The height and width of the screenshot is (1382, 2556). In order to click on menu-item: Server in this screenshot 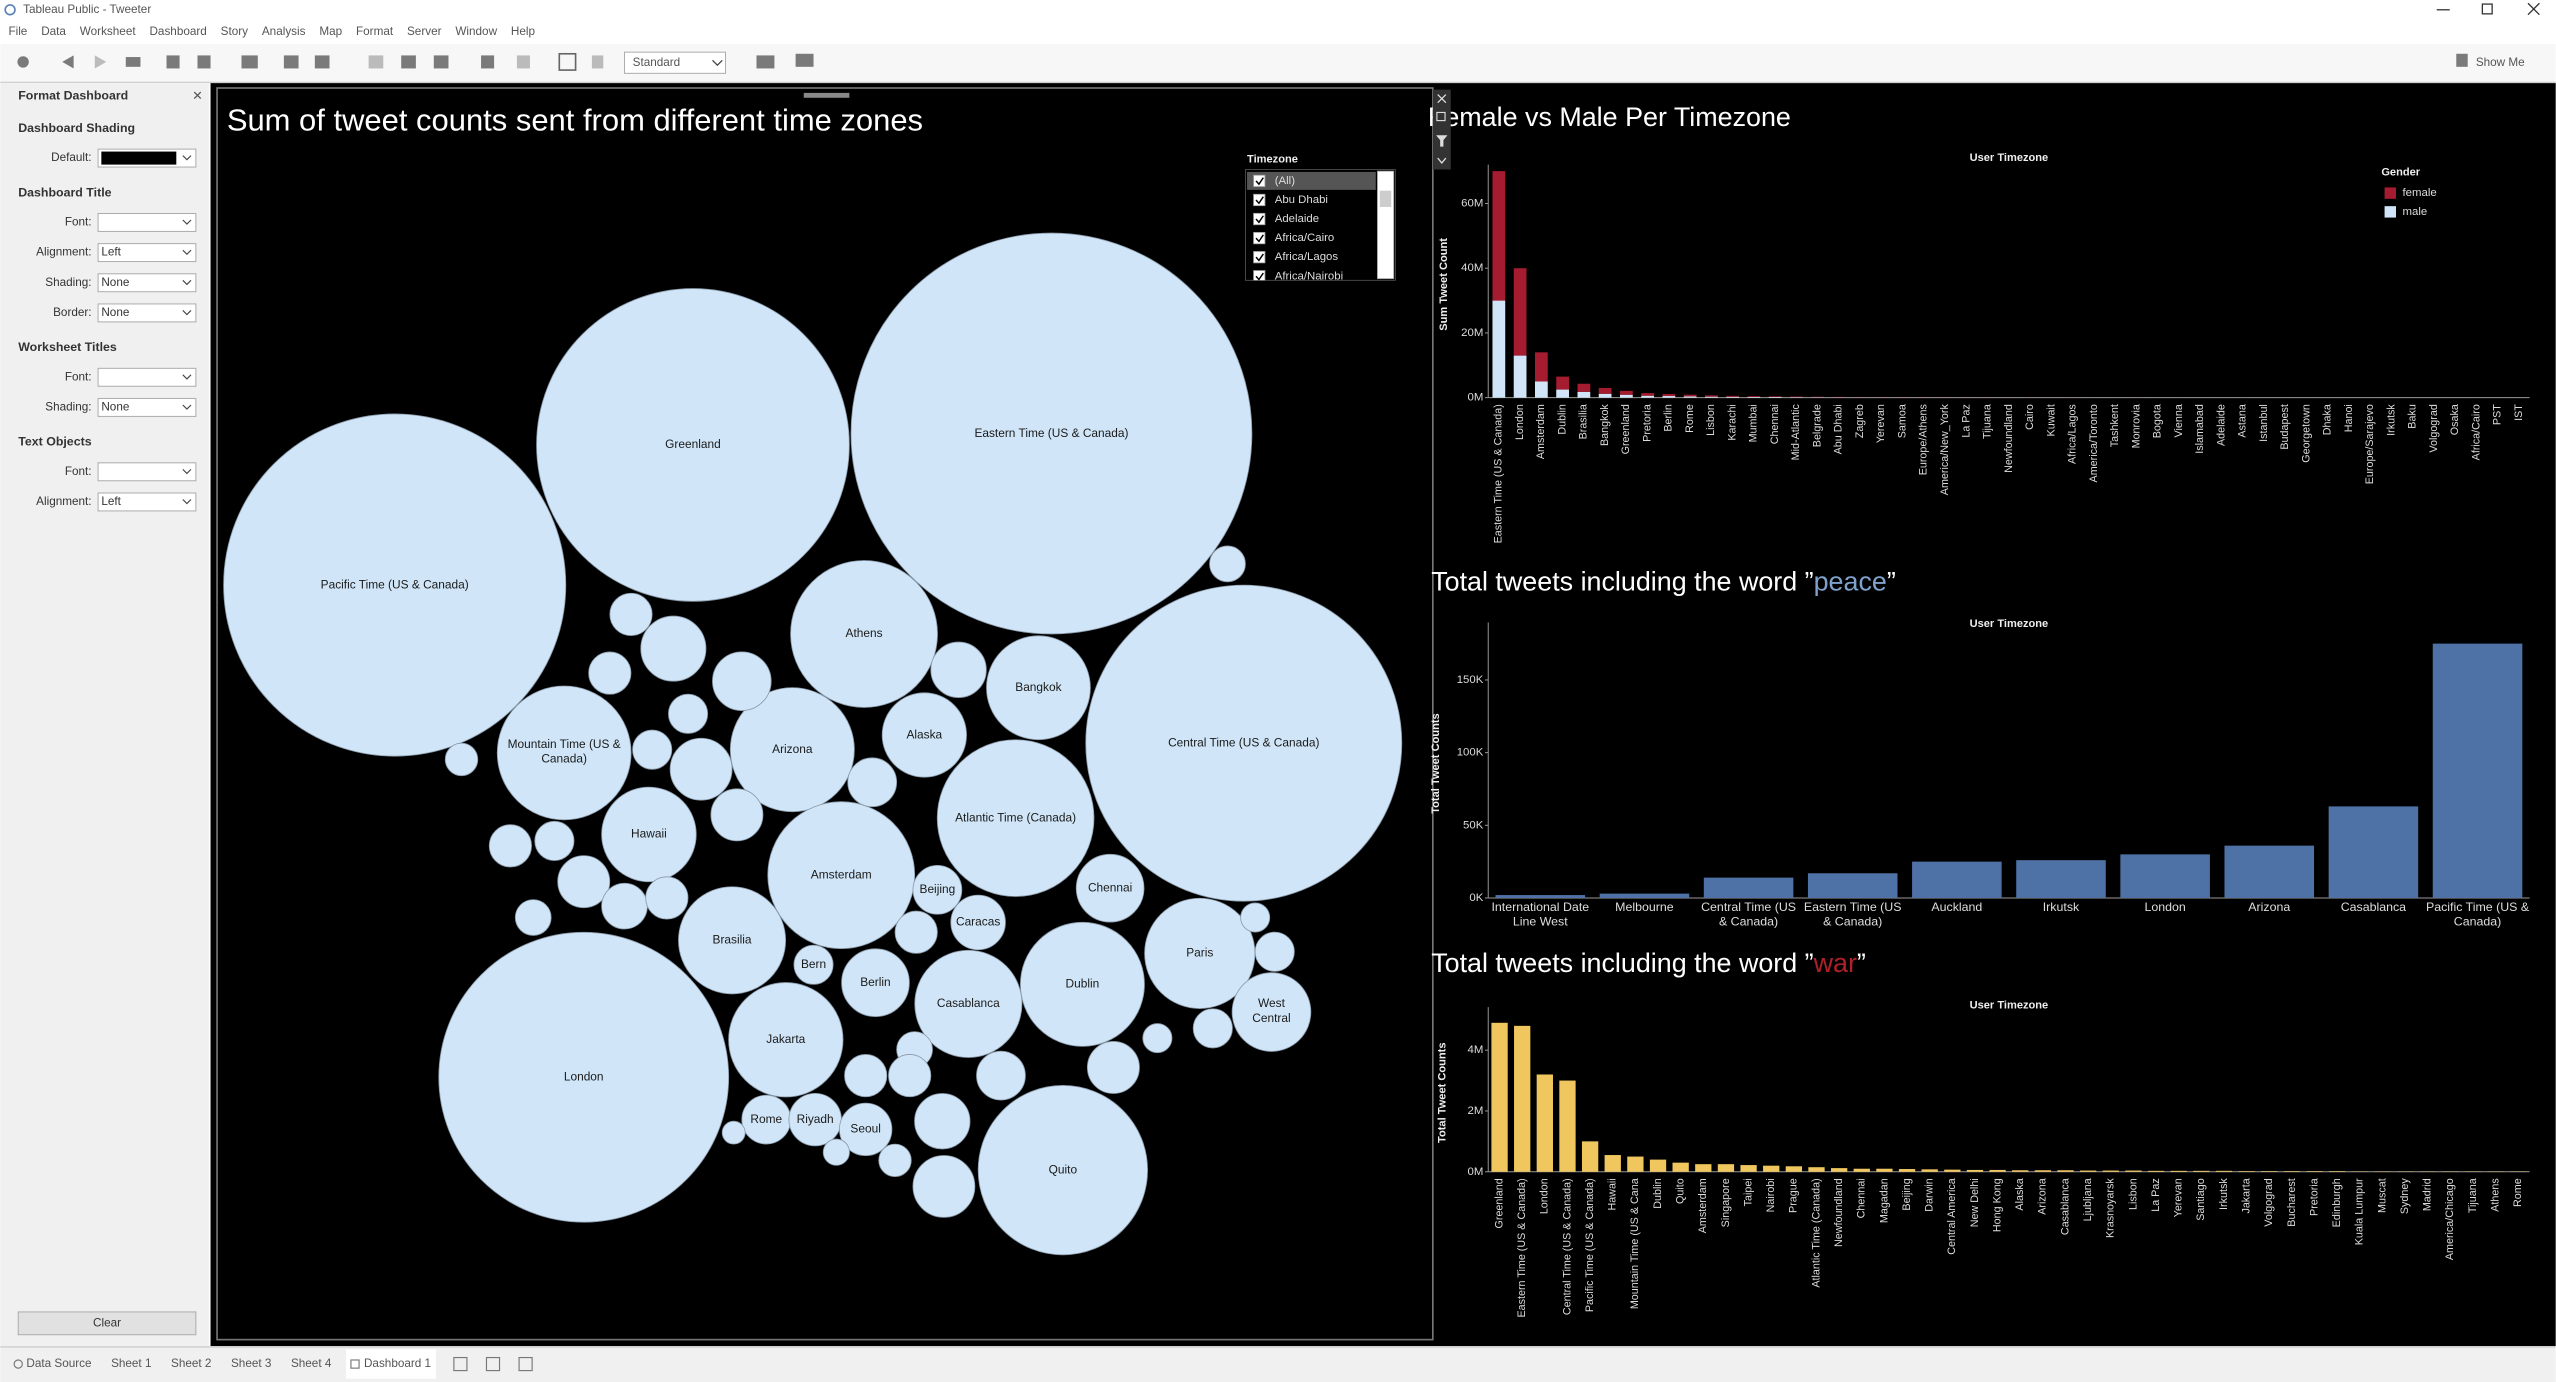, I will do `click(424, 31)`.